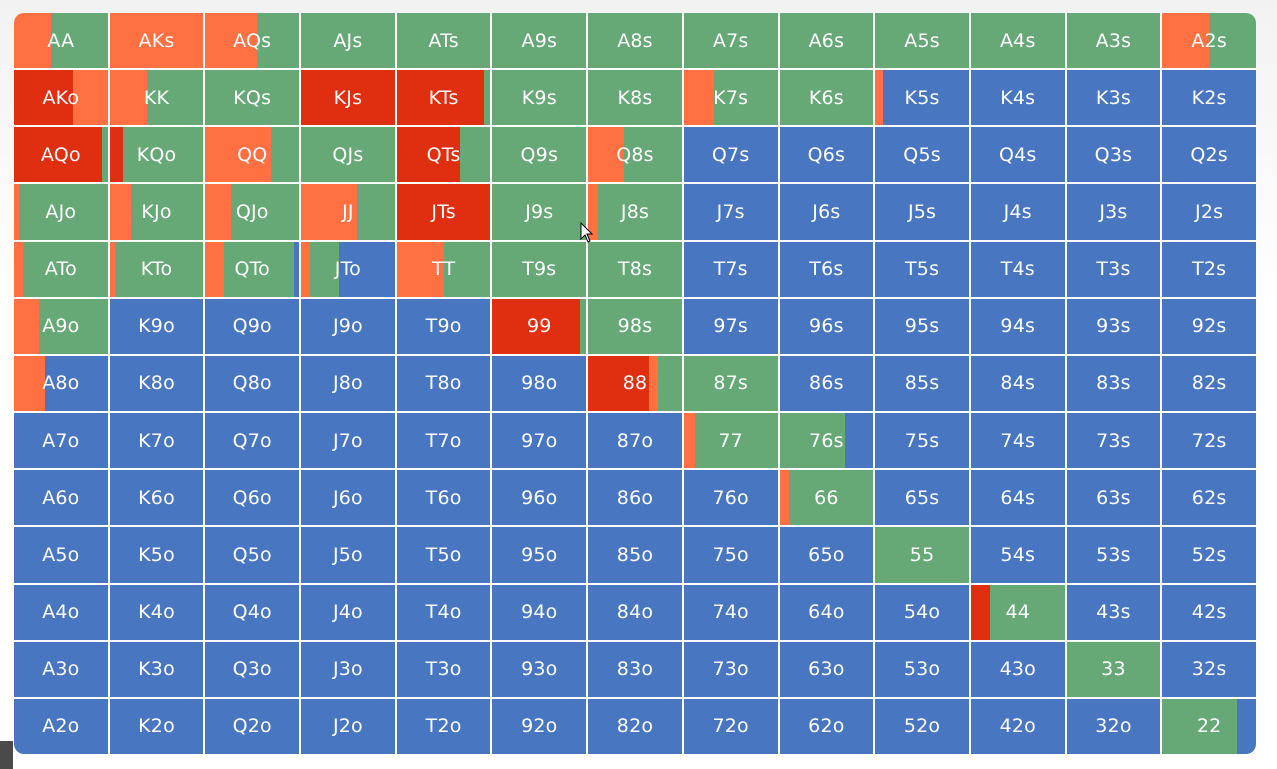 The height and width of the screenshot is (769, 1277). What do you see at coordinates (1209, 669) in the screenshot?
I see `hand-cell: 32s` at bounding box center [1209, 669].